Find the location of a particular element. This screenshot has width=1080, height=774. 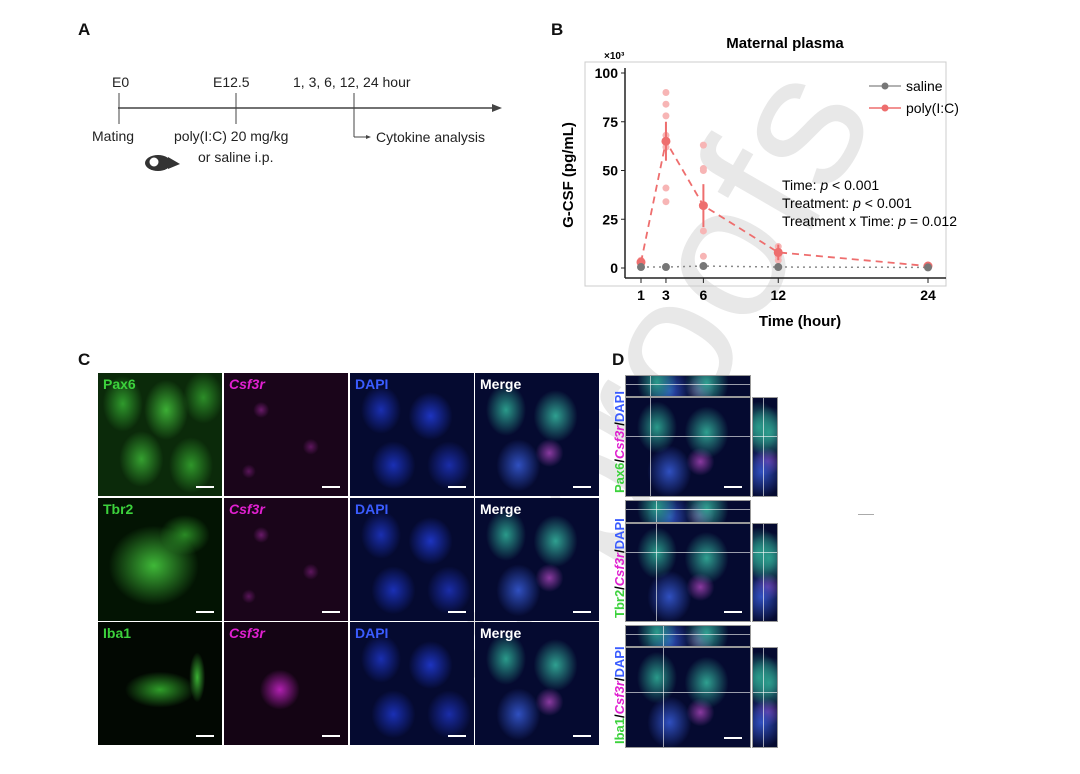

micrograph-dapi-row1: DAPI is located at coordinates (412, 434).